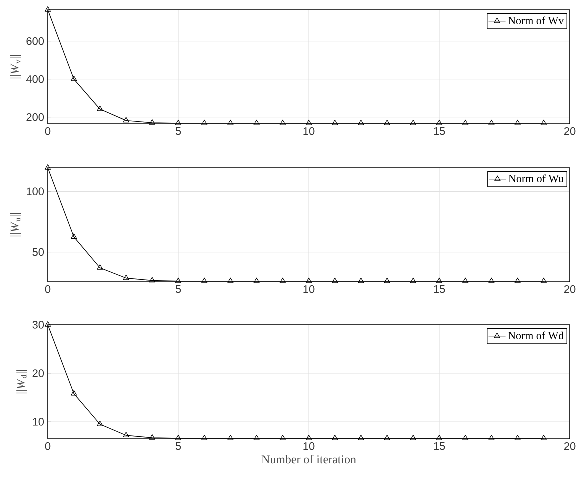  Describe the element at coordinates (536, 336) in the screenshot. I see `legend-label: Norm of Wd` at that location.